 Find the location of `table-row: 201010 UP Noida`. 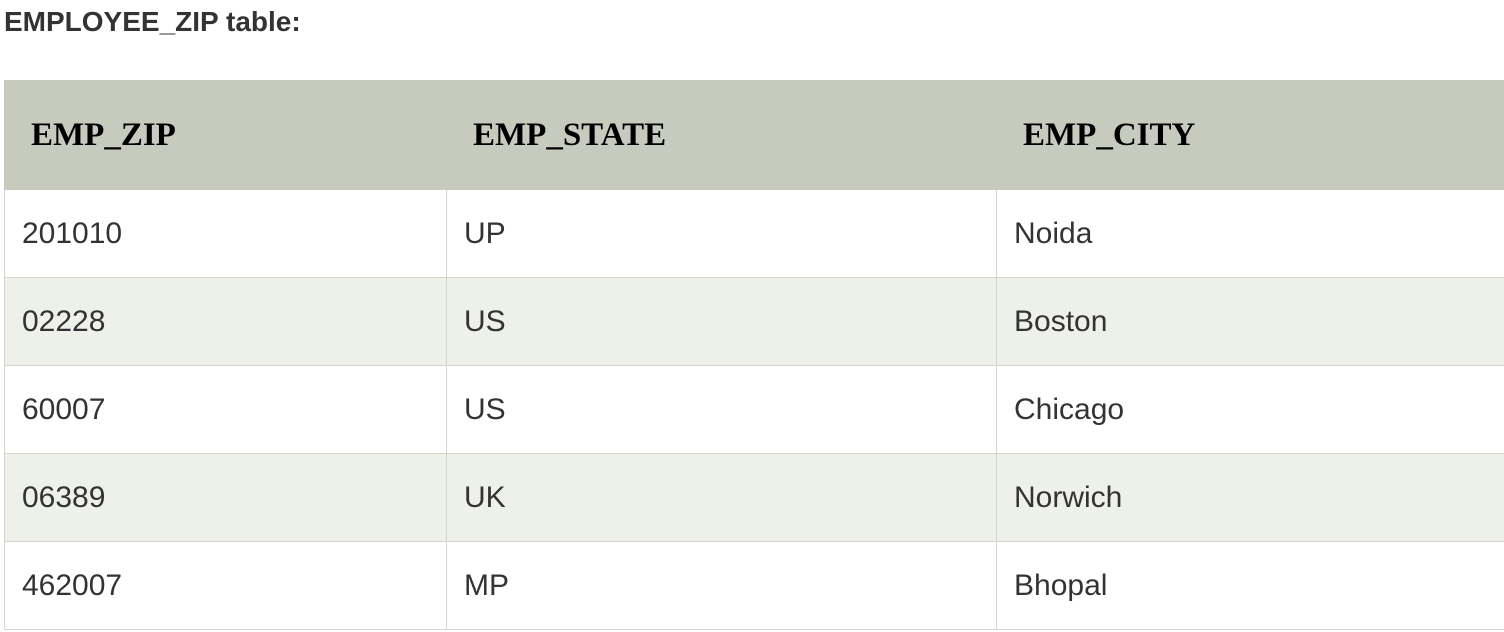

table-row: 201010 UP Noida is located at coordinates (754, 233).